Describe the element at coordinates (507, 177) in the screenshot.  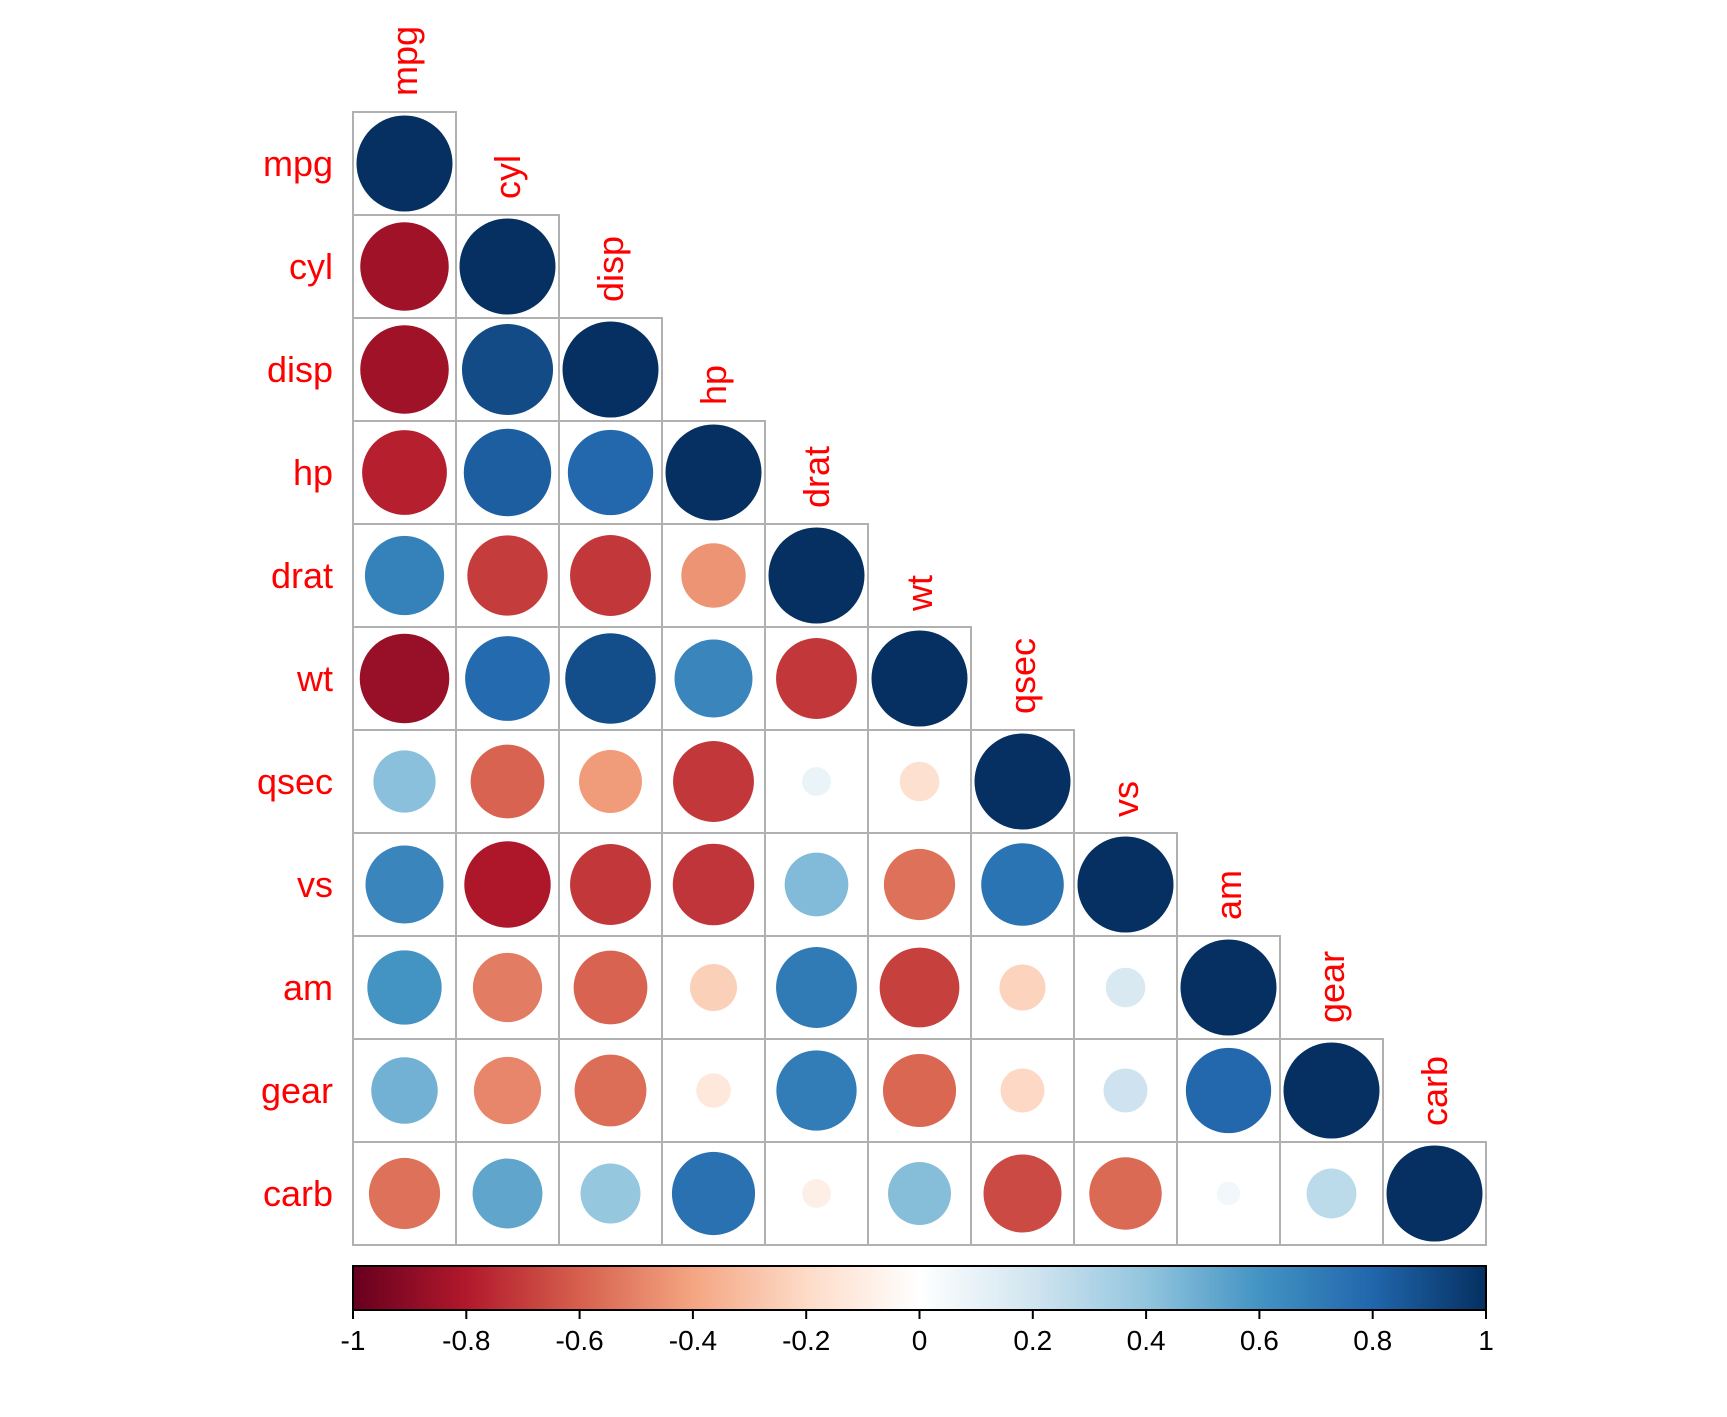
I see `col-label-cyl: cyl` at that location.